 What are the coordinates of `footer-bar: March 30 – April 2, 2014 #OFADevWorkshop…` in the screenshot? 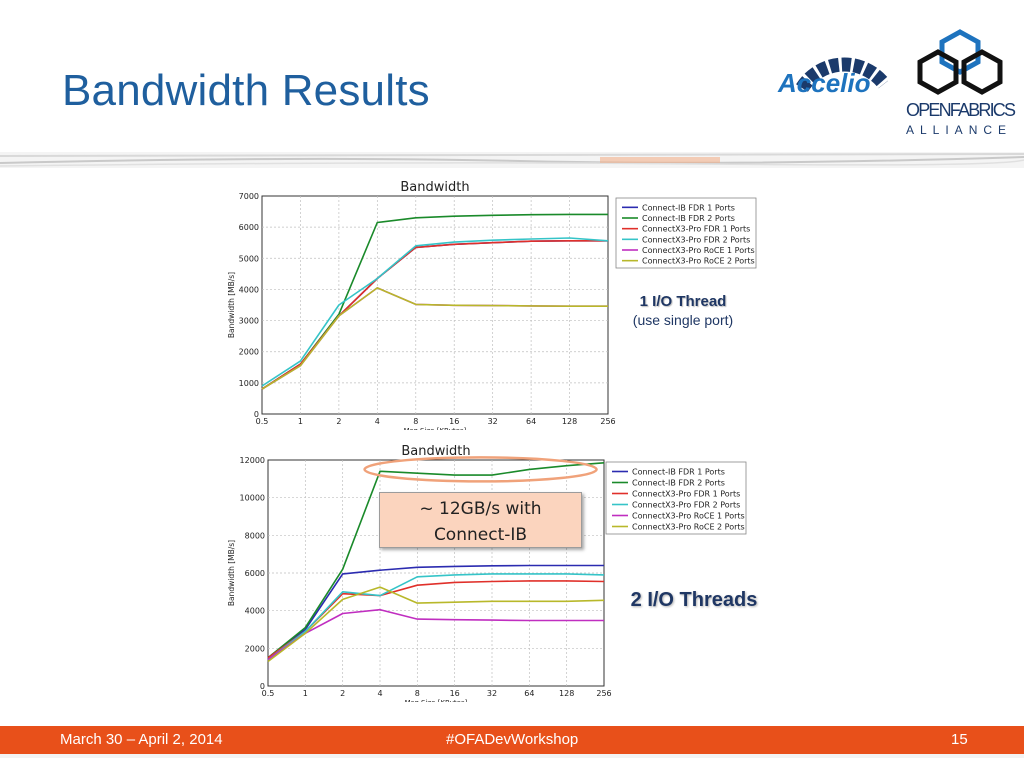 It's located at (512, 740).